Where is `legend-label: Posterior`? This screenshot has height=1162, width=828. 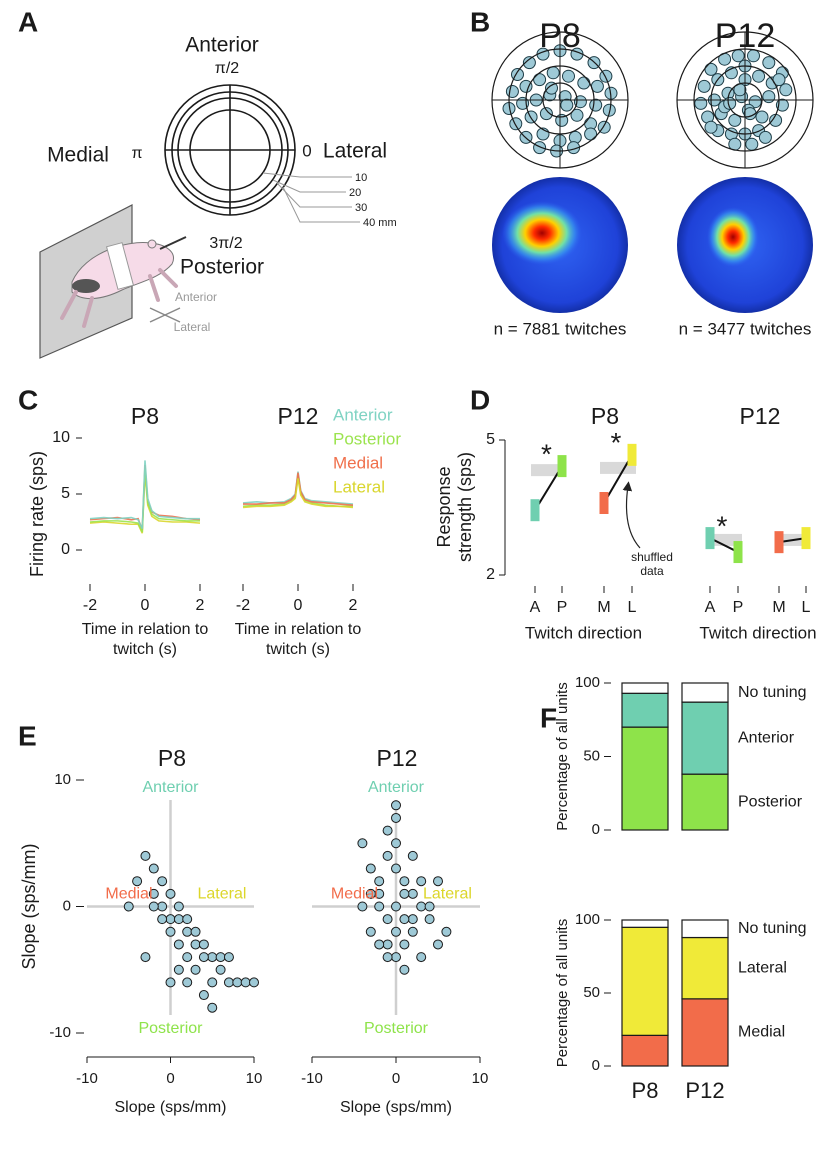 legend-label: Posterior is located at coordinates (367, 438).